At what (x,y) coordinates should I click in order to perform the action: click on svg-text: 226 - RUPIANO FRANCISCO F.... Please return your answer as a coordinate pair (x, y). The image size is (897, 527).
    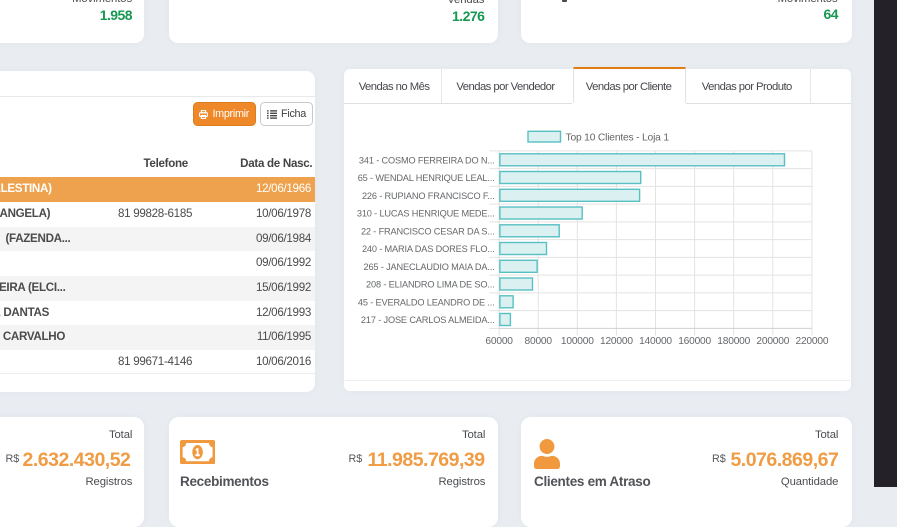
    Looking at the image, I should click on (428, 196).